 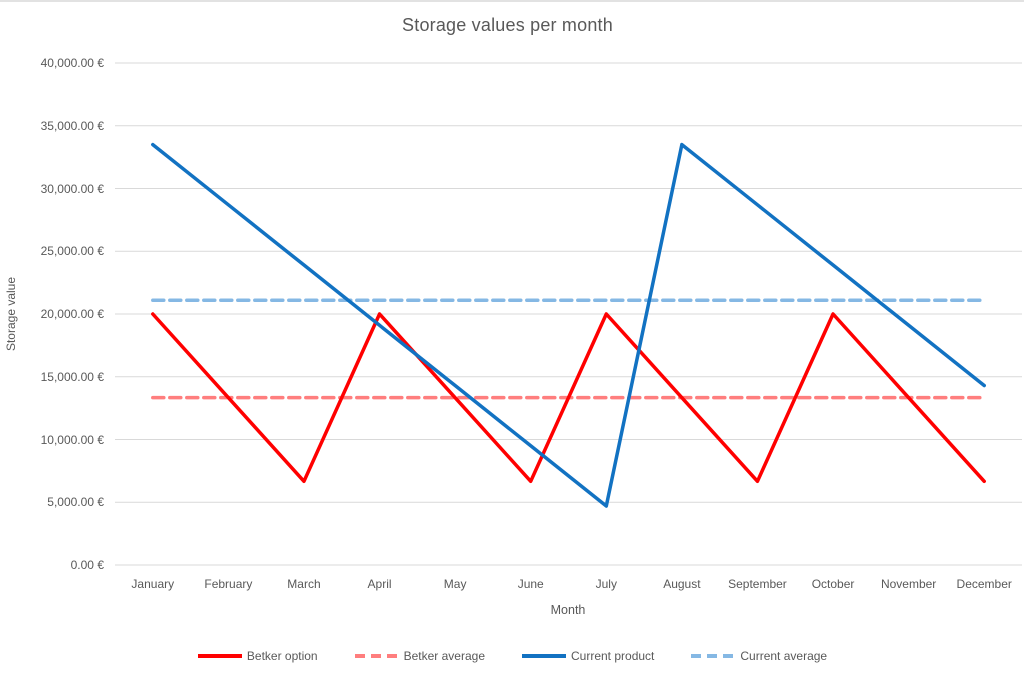 I want to click on y-axis-tick-label: 10,000.00 €, so click(x=72, y=439).